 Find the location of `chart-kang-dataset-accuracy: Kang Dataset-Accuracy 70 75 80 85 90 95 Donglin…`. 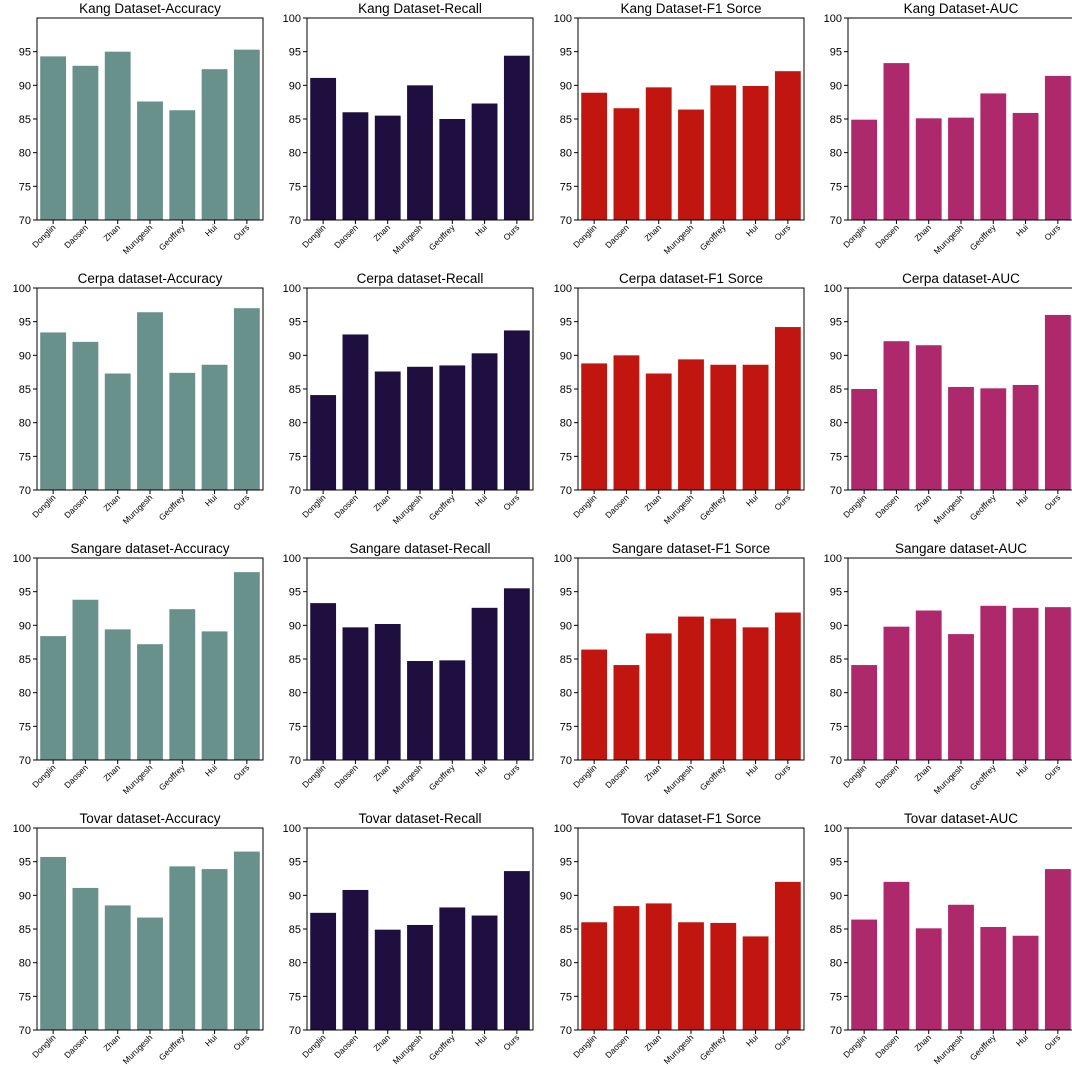

chart-kang-dataset-accuracy: Kang Dataset-Accuracy 70 75 80 85 90 95 Donglin… is located at coordinates (141, 128).